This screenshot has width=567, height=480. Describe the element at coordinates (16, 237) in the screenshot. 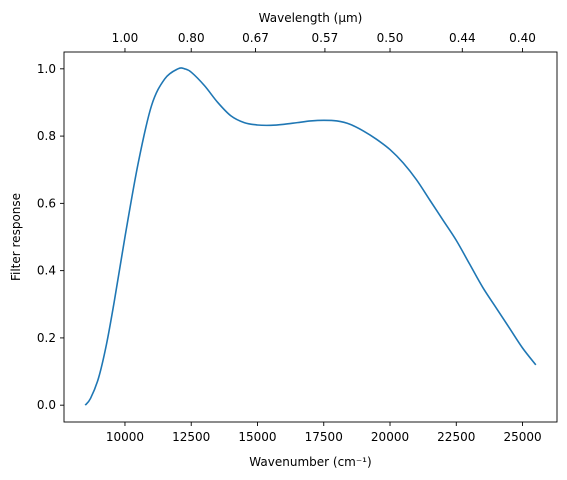

I see `y-axis-title: Filter response` at that location.